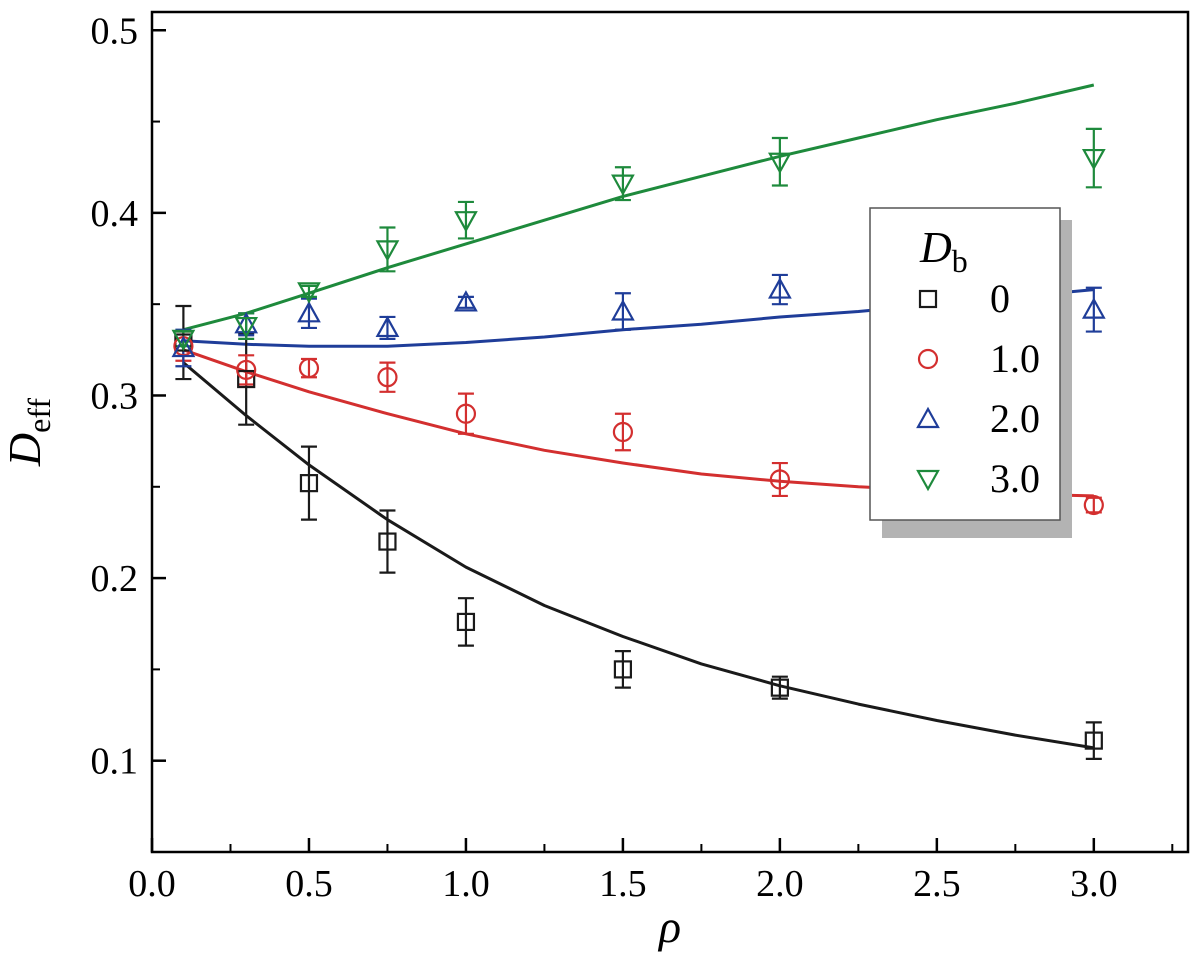 This screenshot has height=956, width=1200. Describe the element at coordinates (115, 214) in the screenshot. I see `y-tick-label: 0.4` at that location.